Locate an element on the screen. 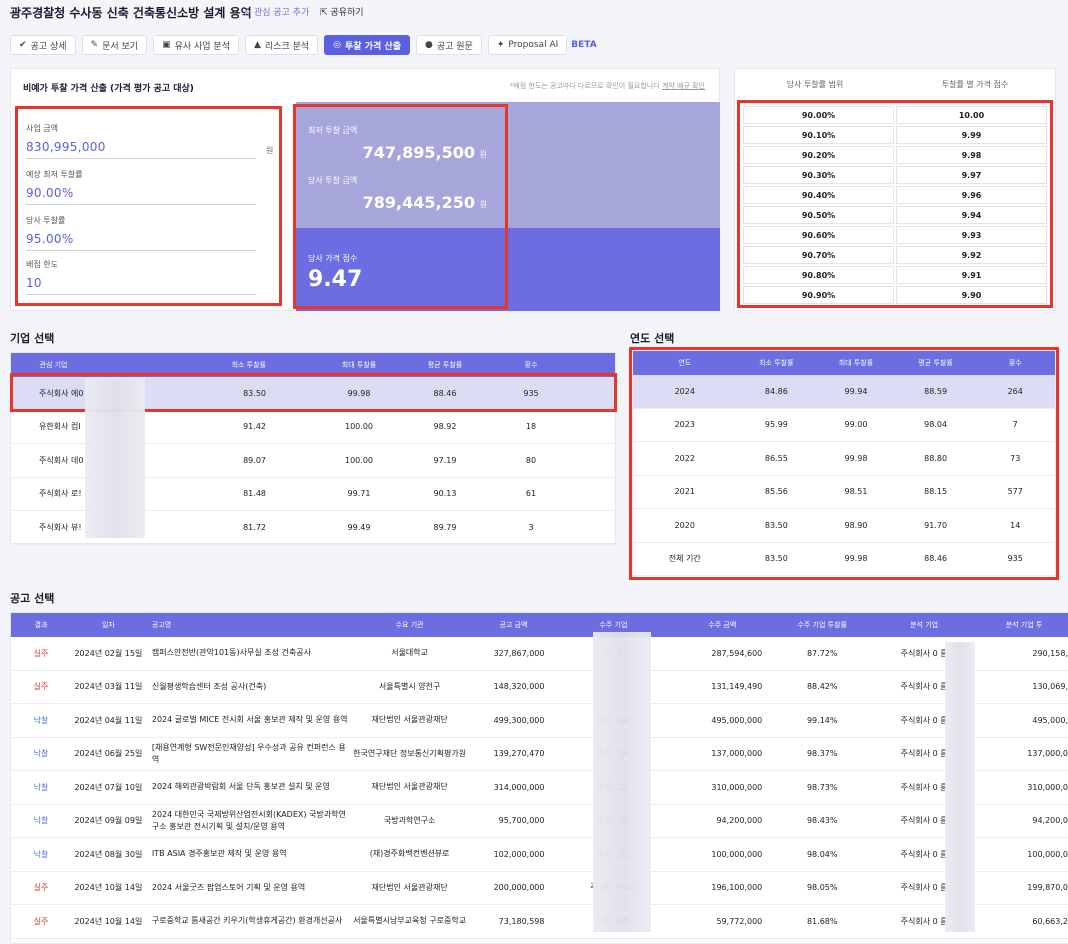 This screenshot has height=944, width=1068. company-row: 주식회사 데0 89.07 100.00 97.19 80 is located at coordinates (313, 461).